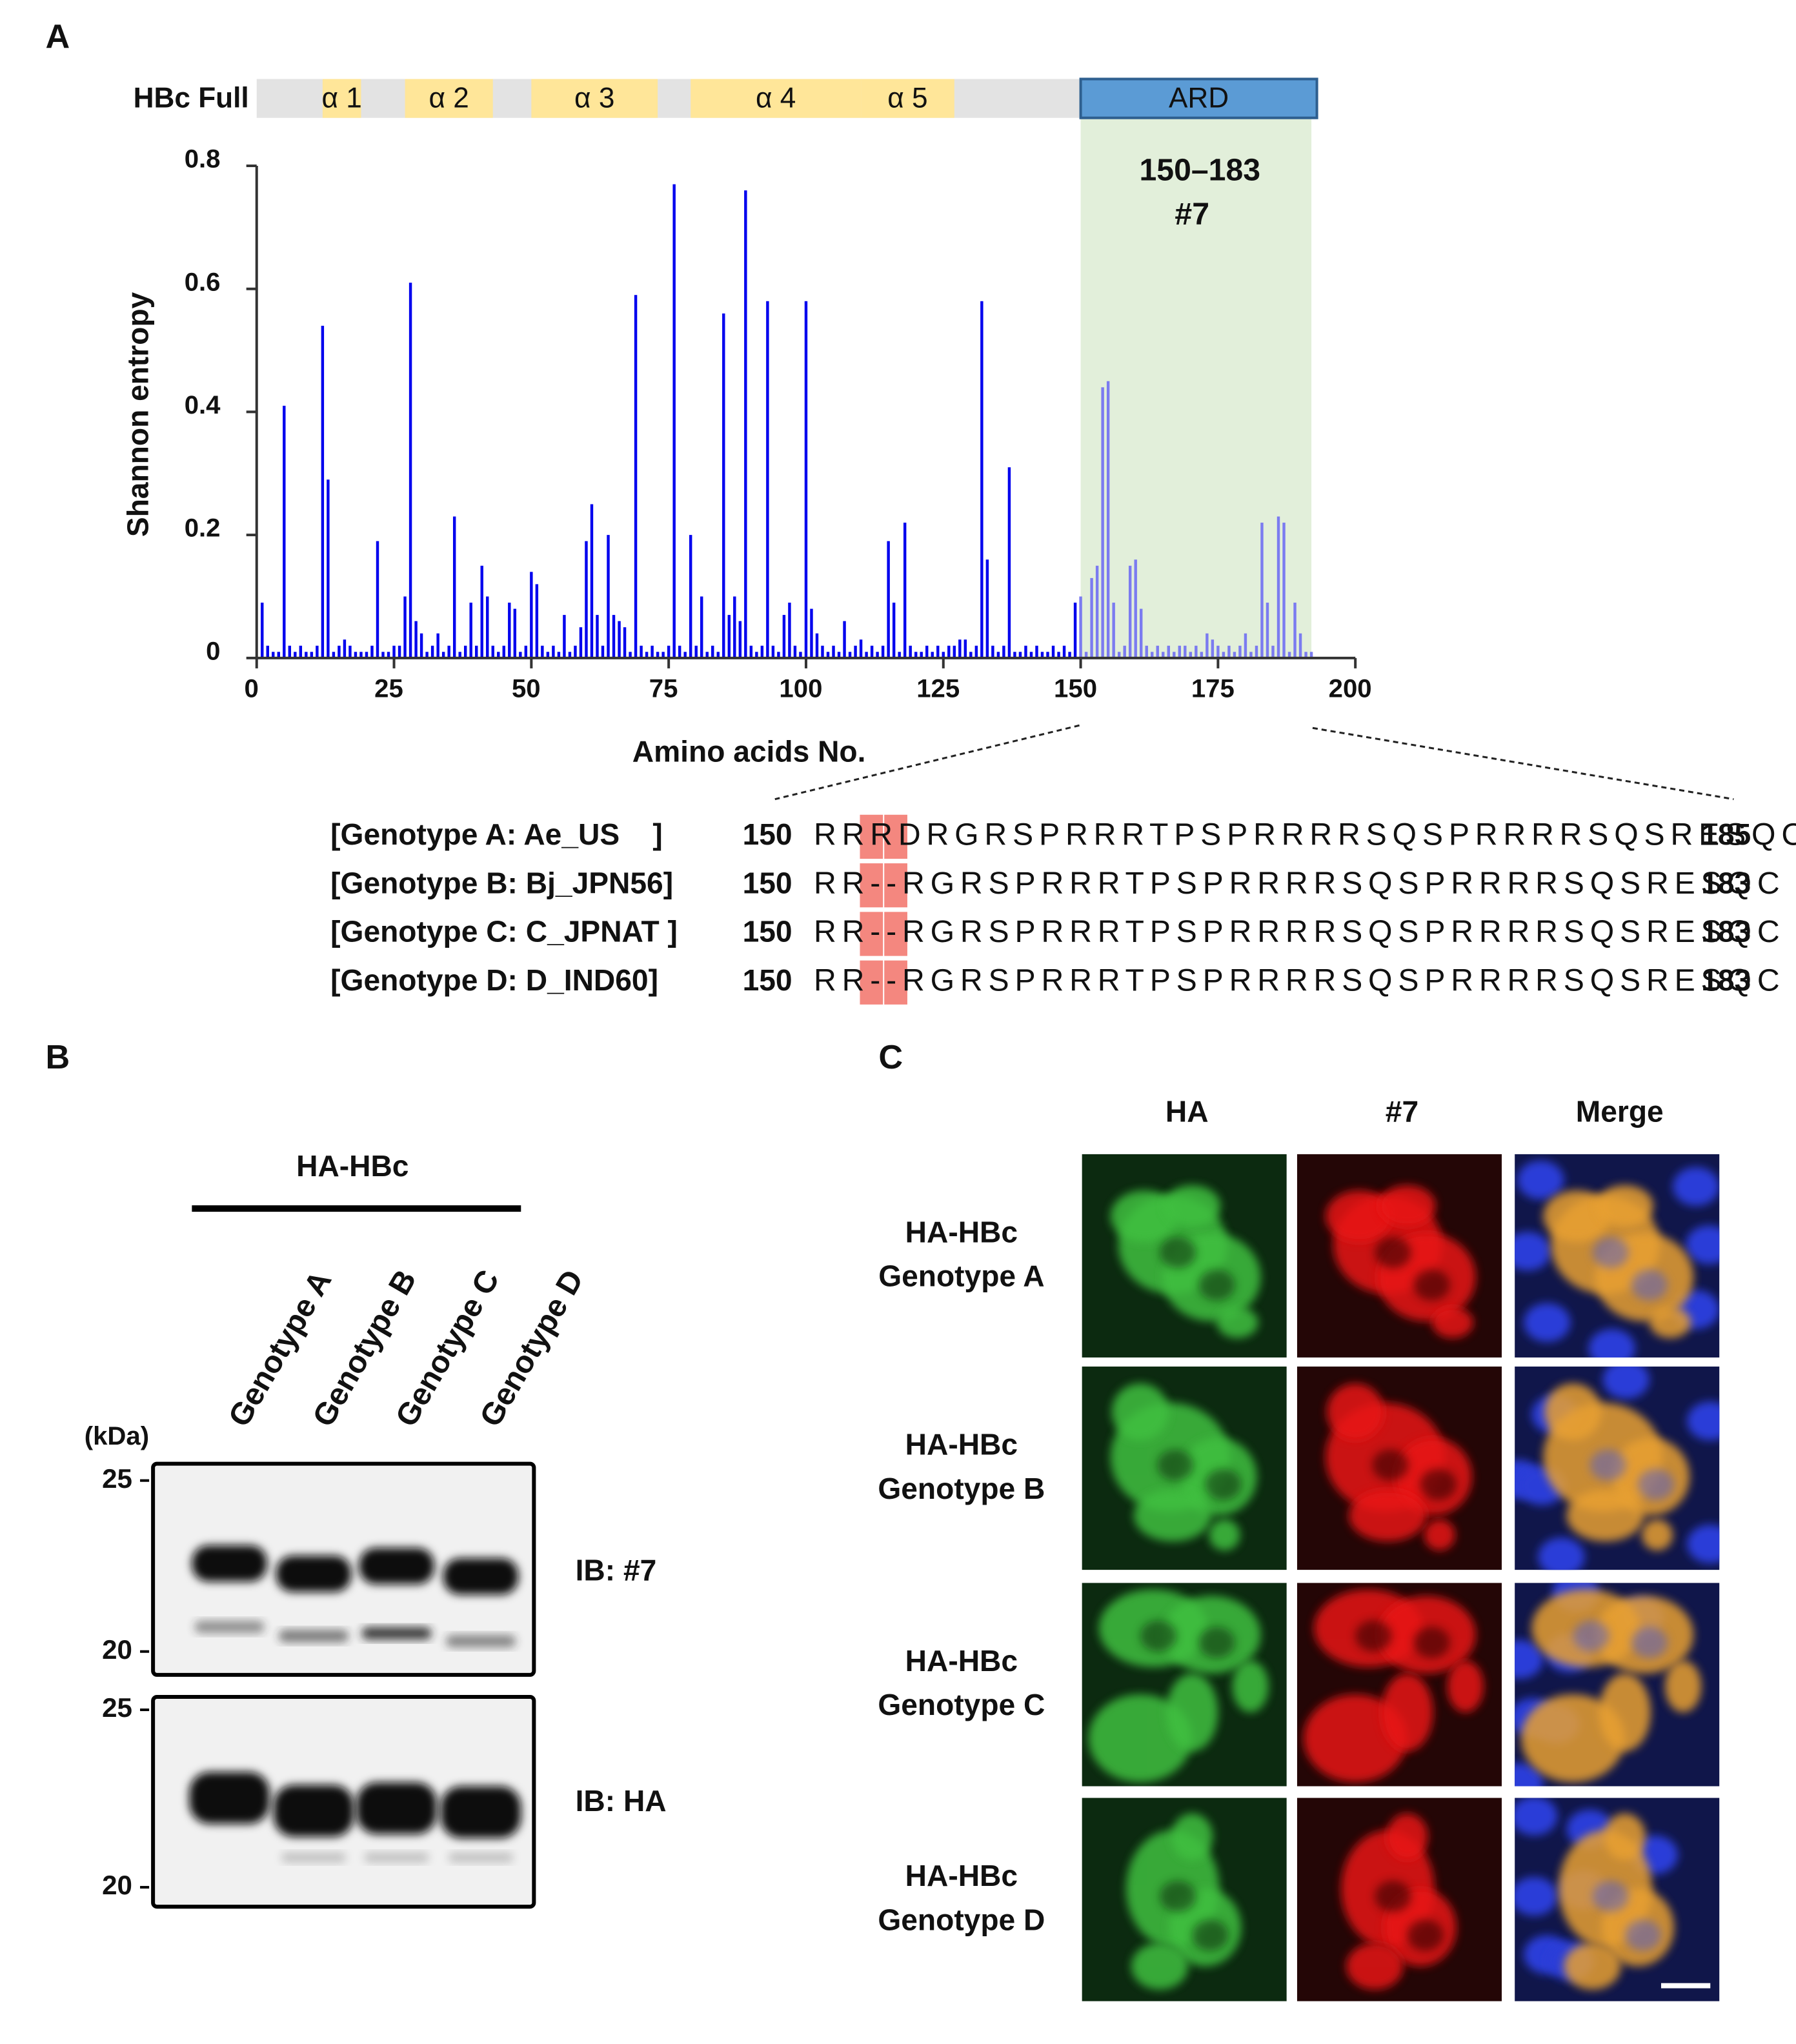 The width and height of the screenshot is (1796, 2044). I want to click on domain-label: ARD, so click(1199, 98).